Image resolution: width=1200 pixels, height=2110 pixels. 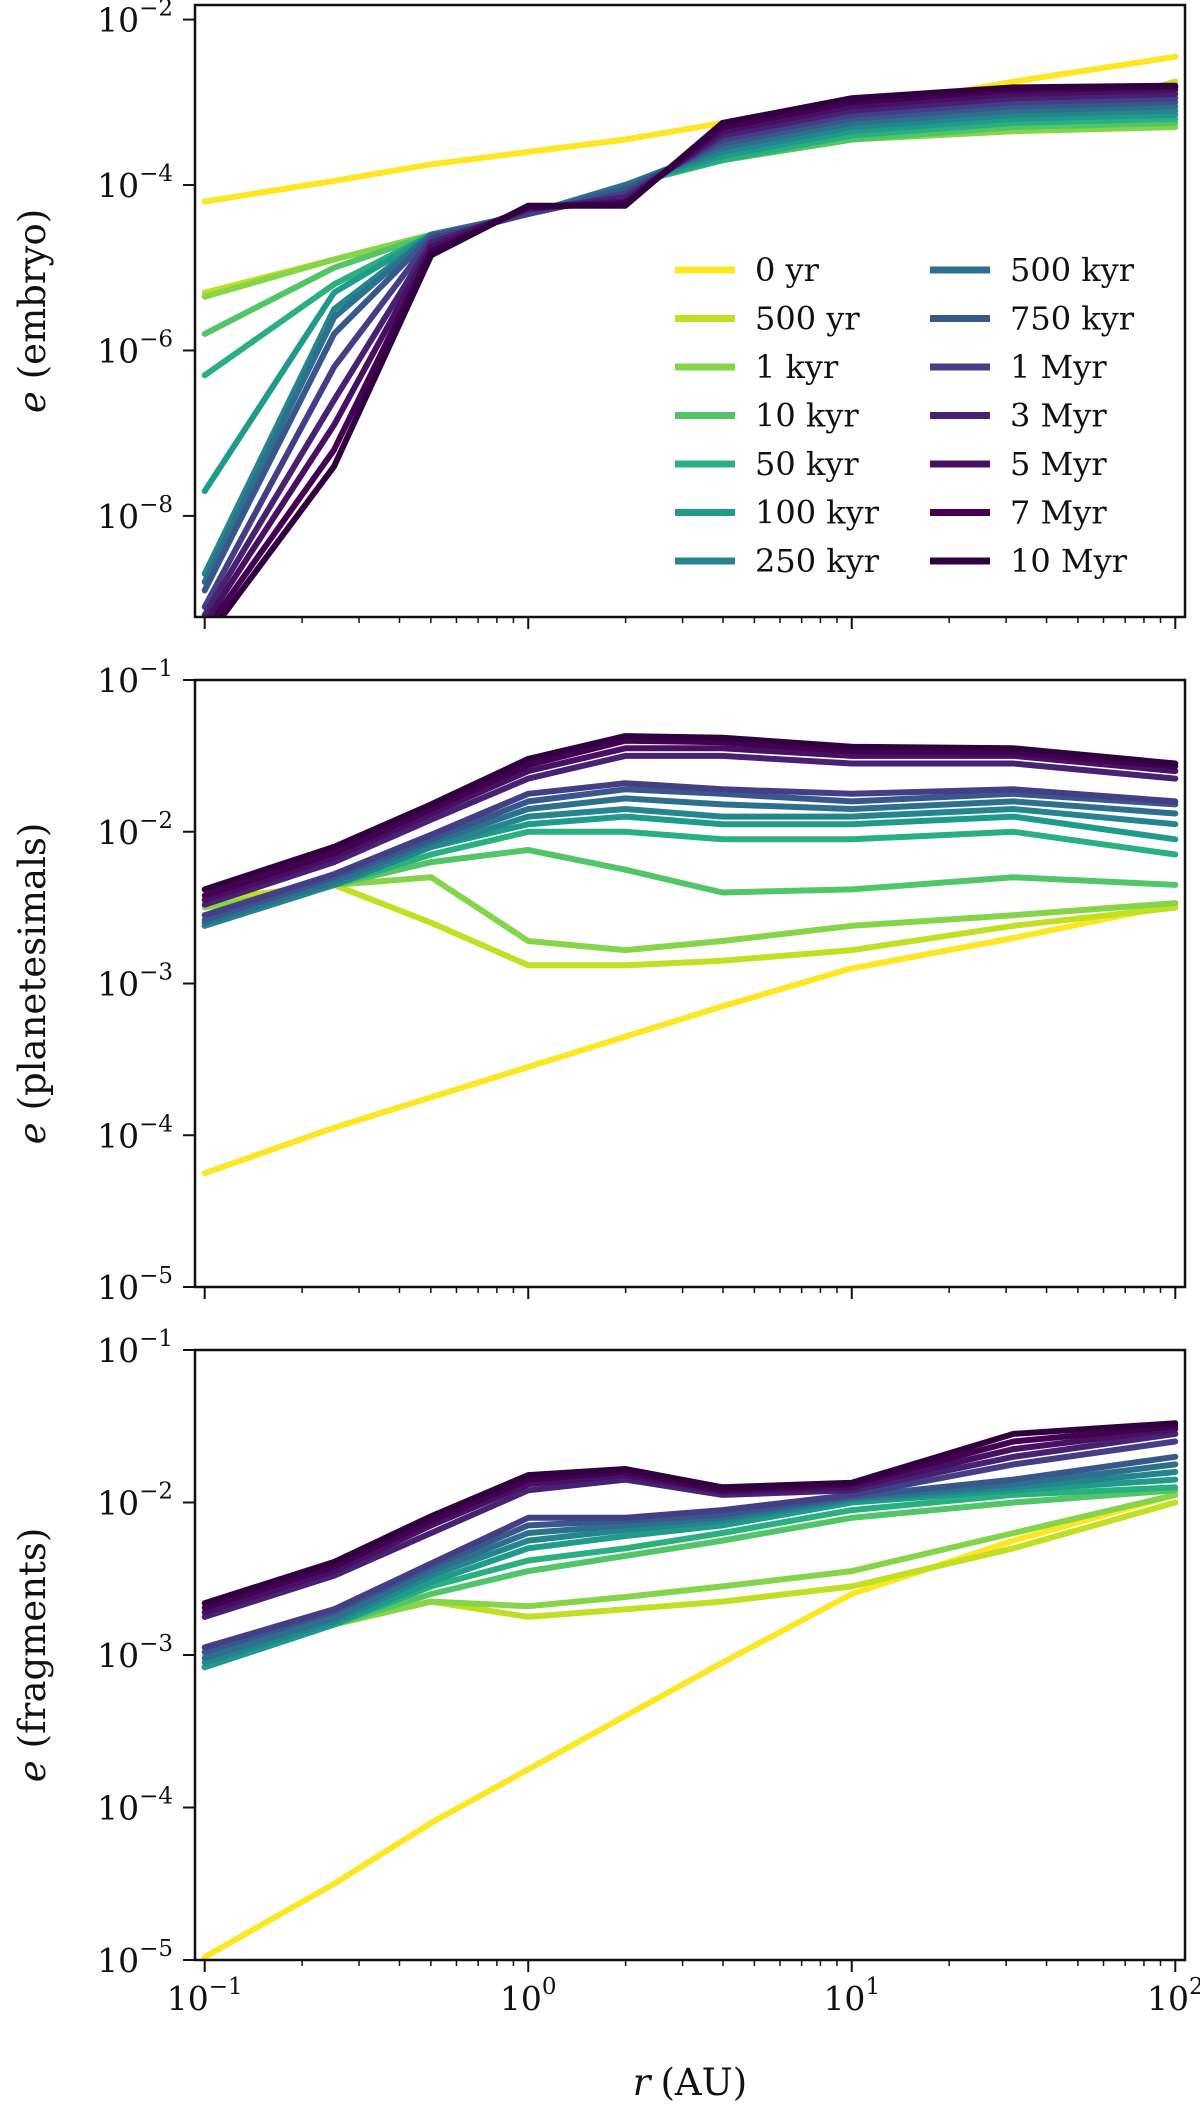 I want to click on x-tick-label-exponent: −1, so click(x=226, y=1987).